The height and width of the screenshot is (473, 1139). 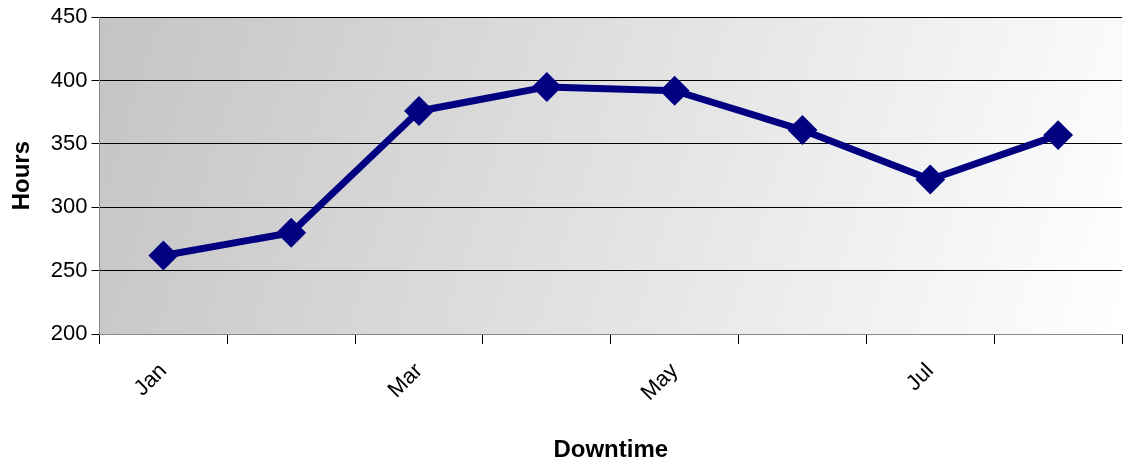 I want to click on y-tick-label: 250, so click(x=69, y=269).